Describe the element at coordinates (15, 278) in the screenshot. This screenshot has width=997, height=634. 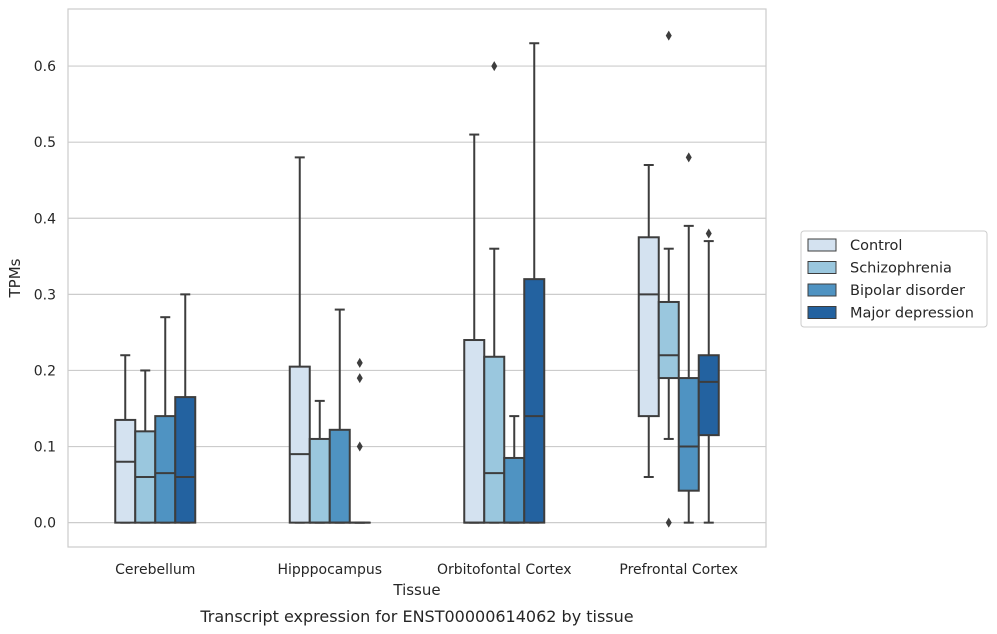
I see `y-axis-label: TPMs` at that location.